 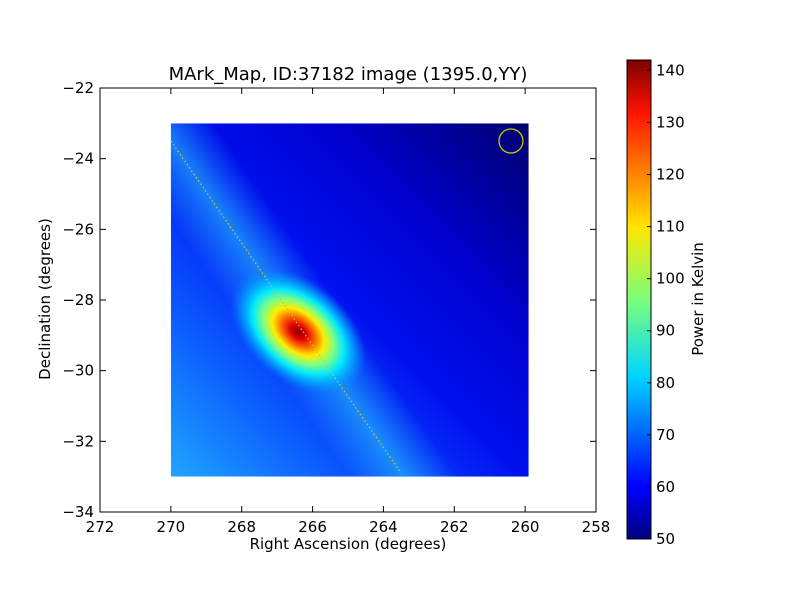 What do you see at coordinates (670, 279) in the screenshot?
I see `colorbar-tick-label: 100` at bounding box center [670, 279].